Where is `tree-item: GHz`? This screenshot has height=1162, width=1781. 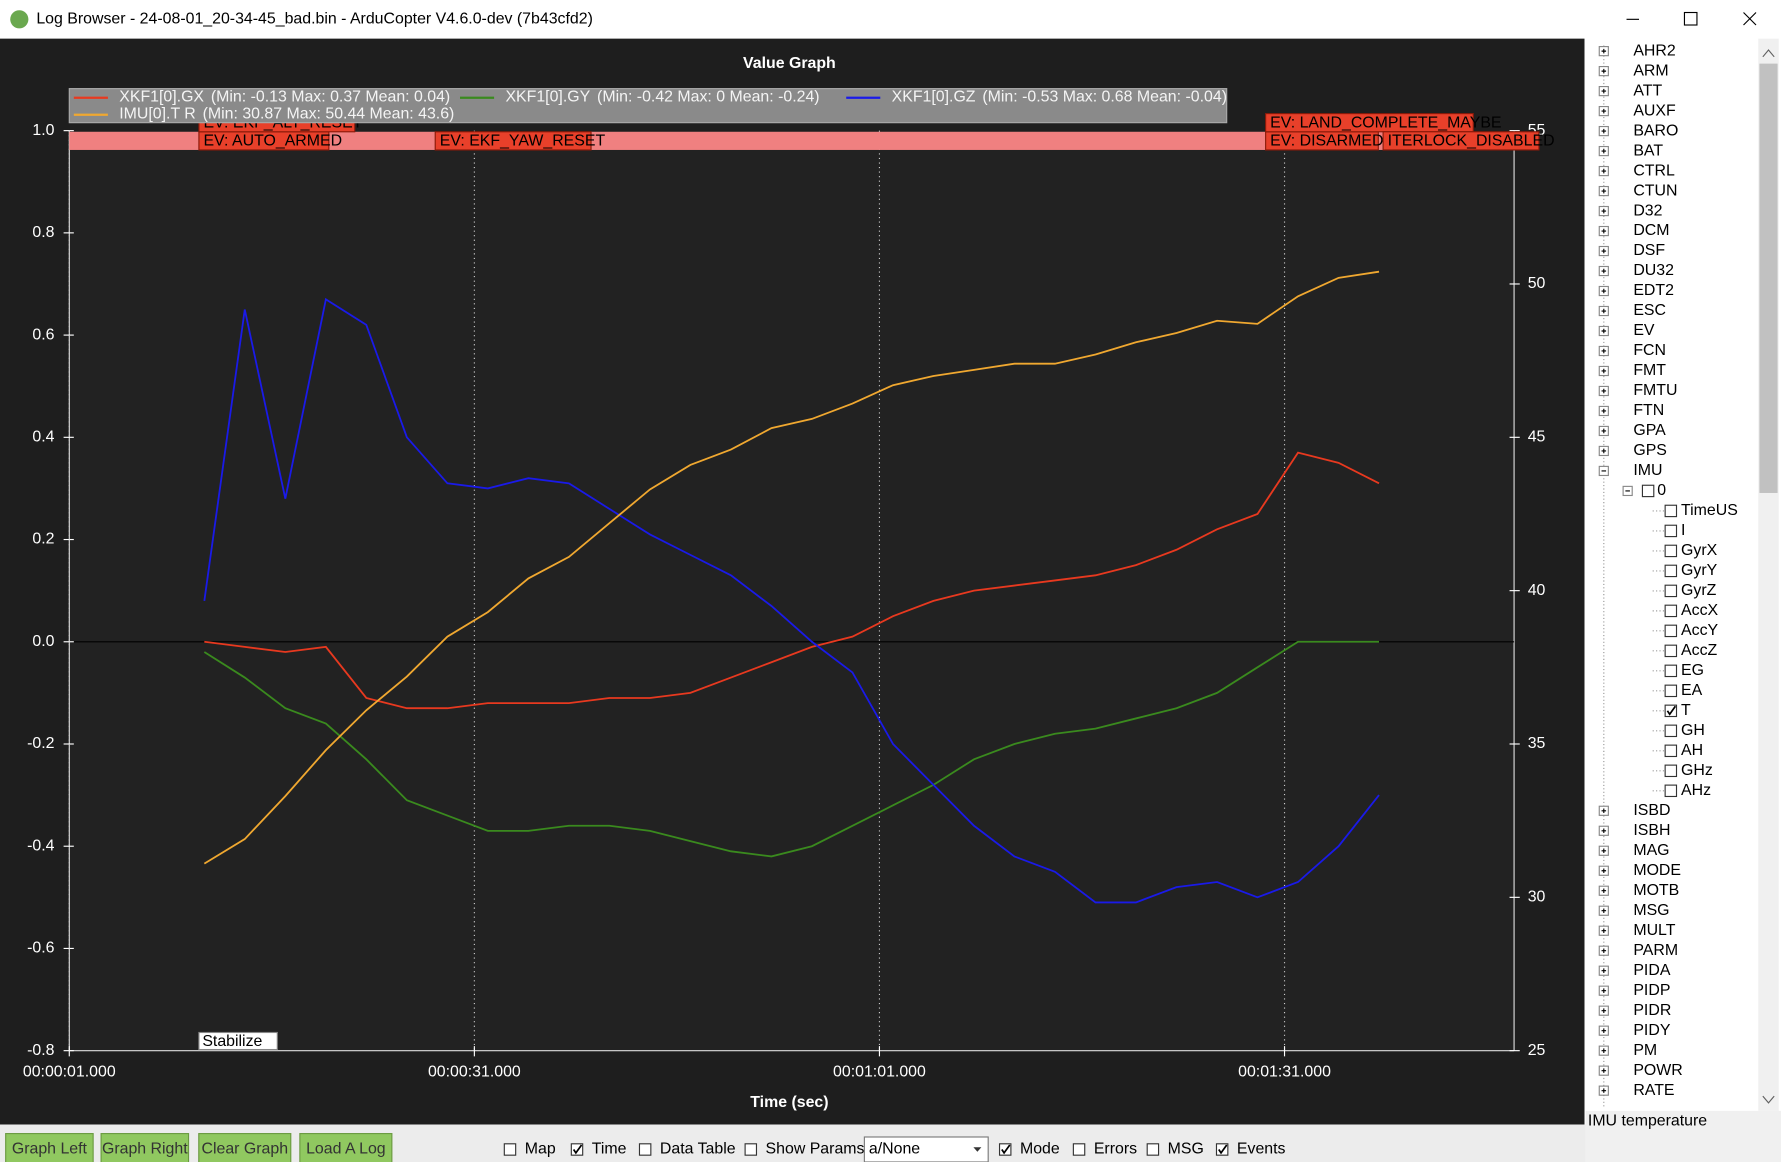 tree-item: GHz is located at coordinates (1697, 770).